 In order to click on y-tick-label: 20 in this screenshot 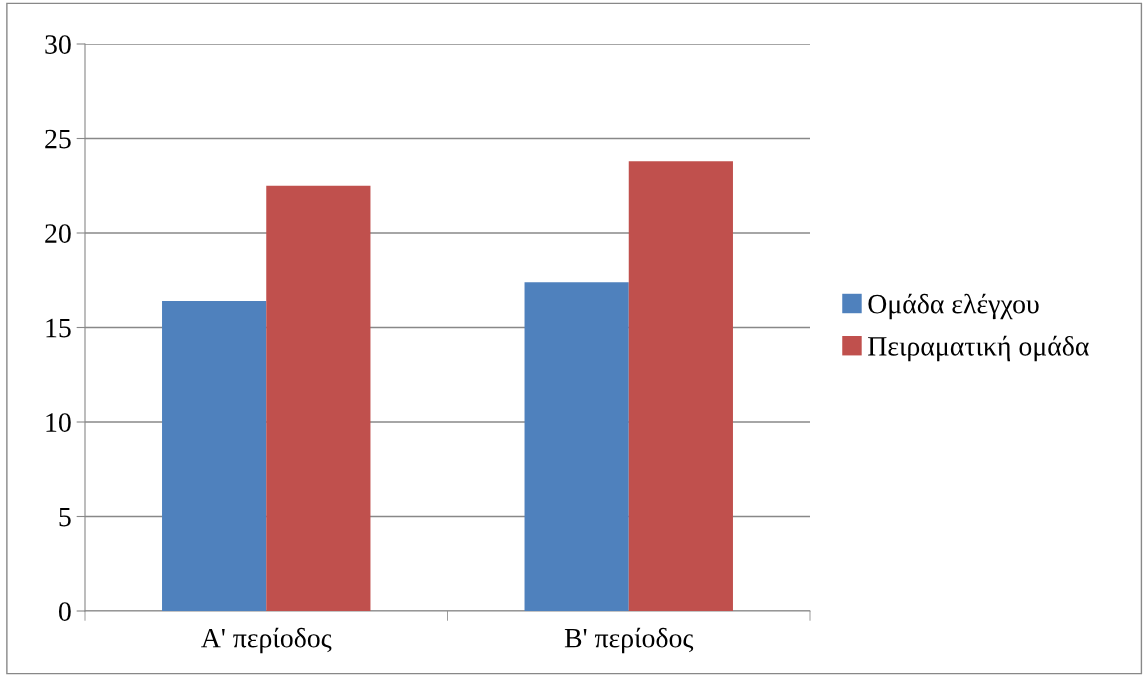, I will do `click(58, 233)`.